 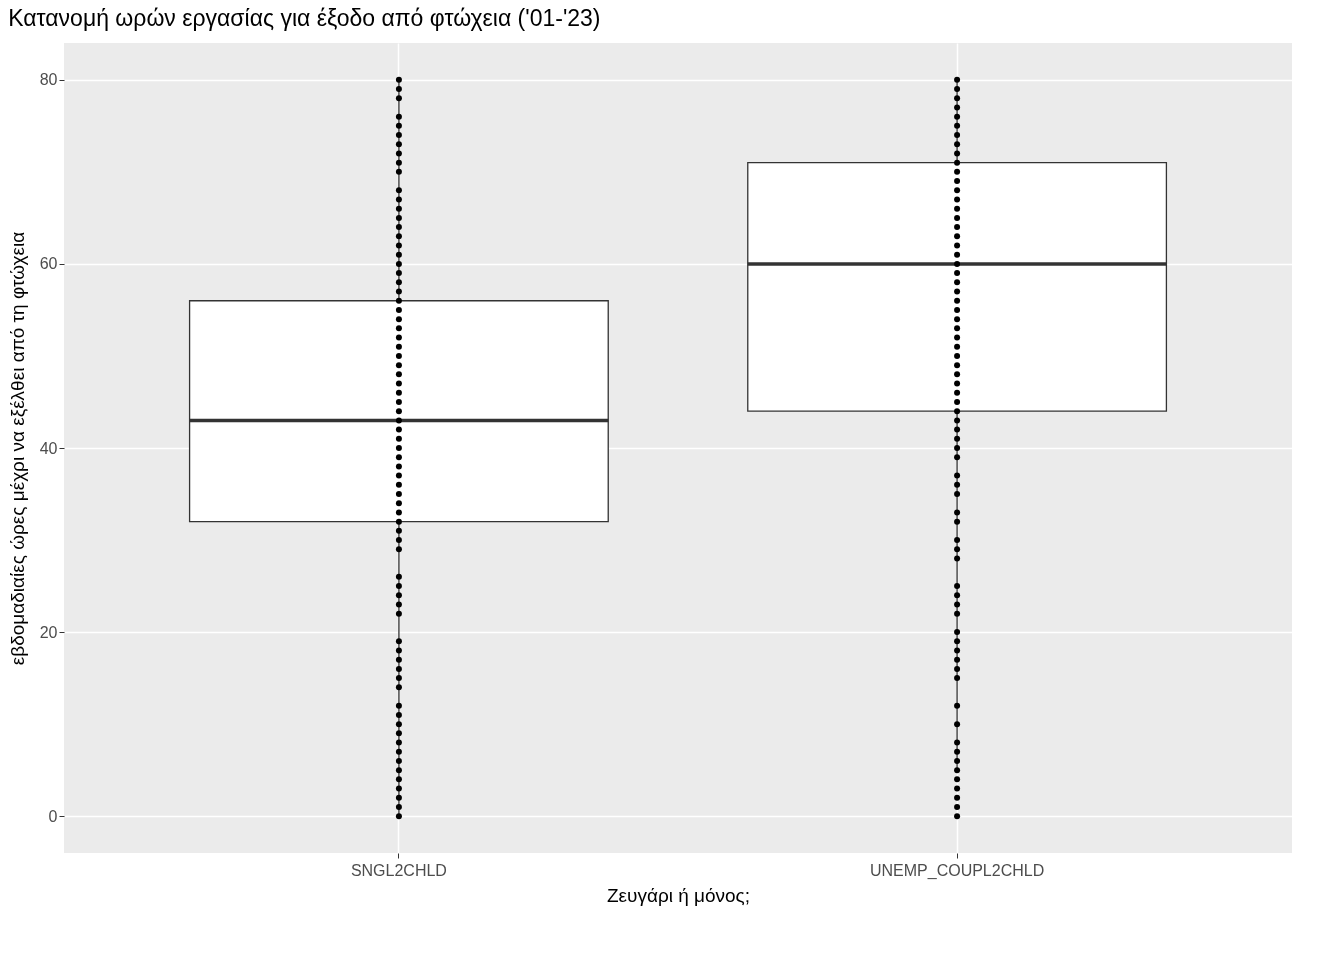 What do you see at coordinates (304, 18) in the screenshot?
I see `chart-title: Κατανομή ωρών εργασίας για έξοδο από φτώχεια ('01-'23)` at bounding box center [304, 18].